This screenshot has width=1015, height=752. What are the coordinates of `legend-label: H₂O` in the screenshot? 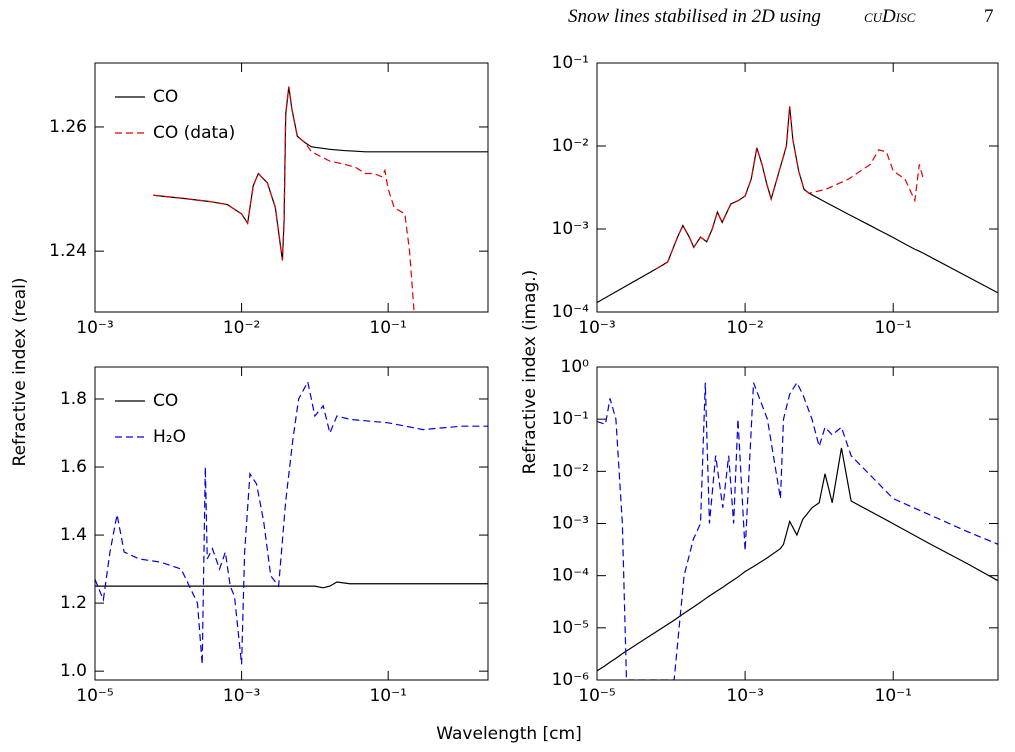 It's located at (169, 437).